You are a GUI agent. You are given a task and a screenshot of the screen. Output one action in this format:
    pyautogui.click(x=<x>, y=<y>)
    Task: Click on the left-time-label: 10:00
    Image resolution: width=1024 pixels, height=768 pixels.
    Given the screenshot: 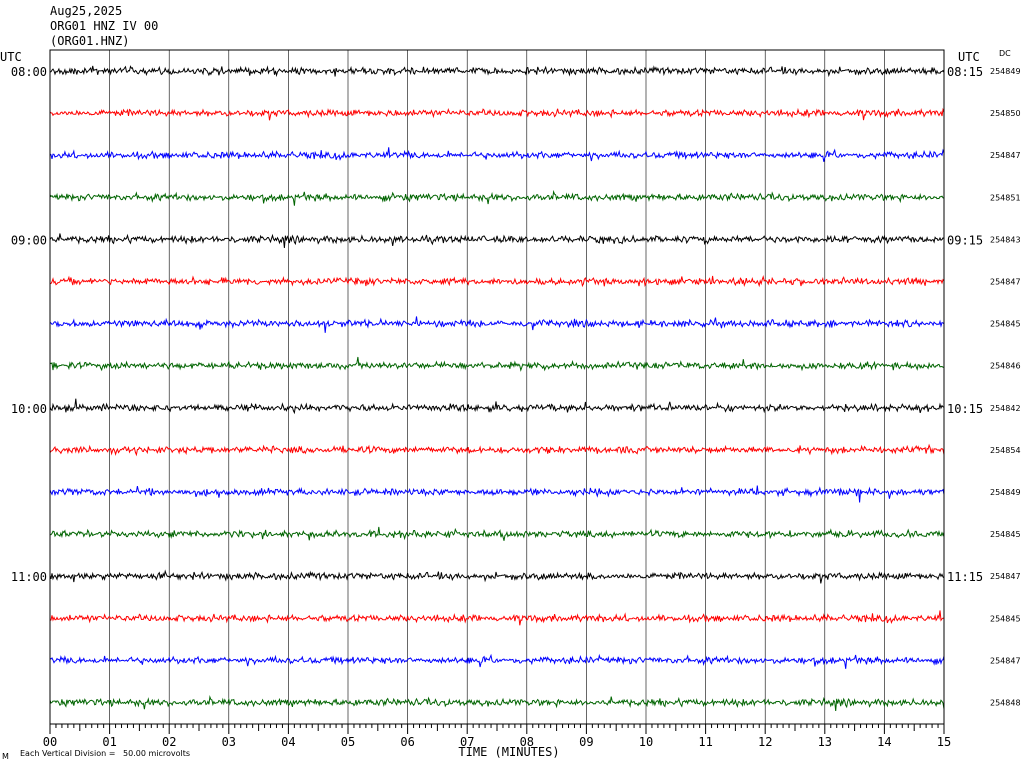 What is the action you would take?
    pyautogui.click(x=29, y=409)
    